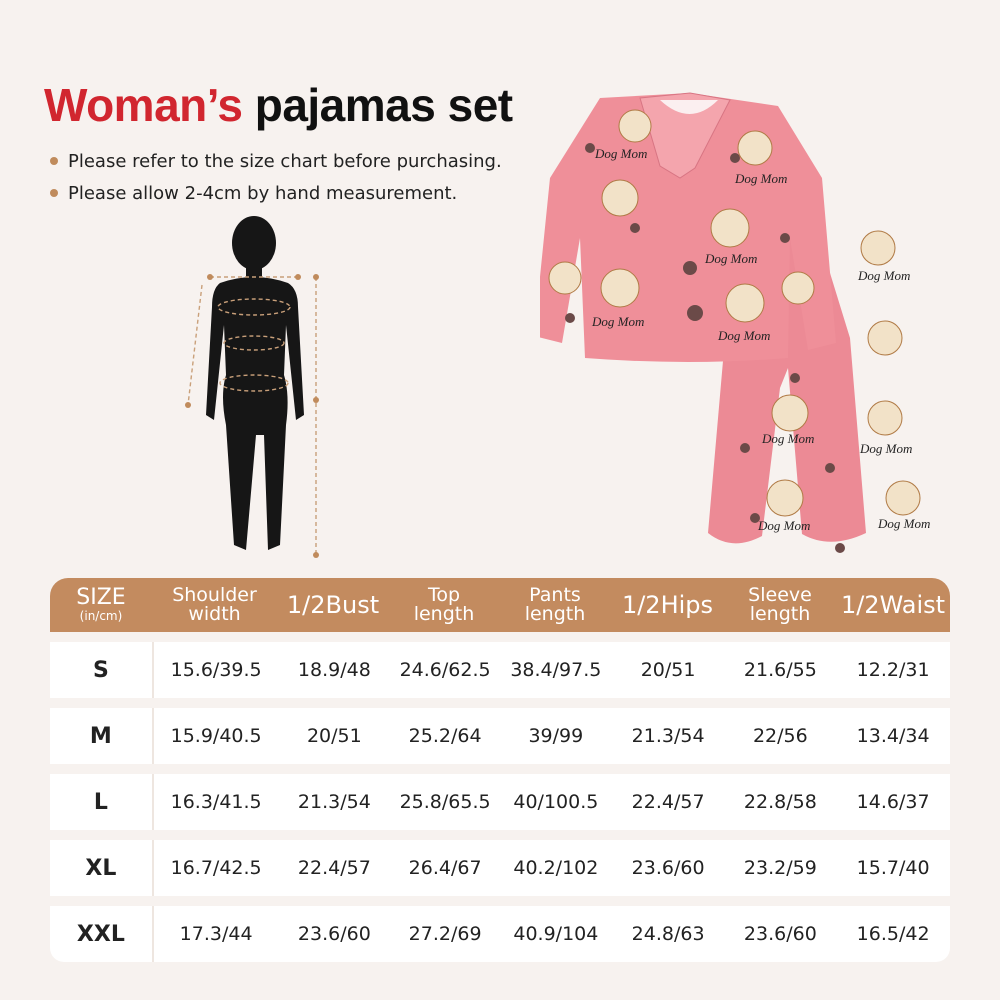  What do you see at coordinates (556, 802) in the screenshot?
I see `table-cell: 40/100.5` at bounding box center [556, 802].